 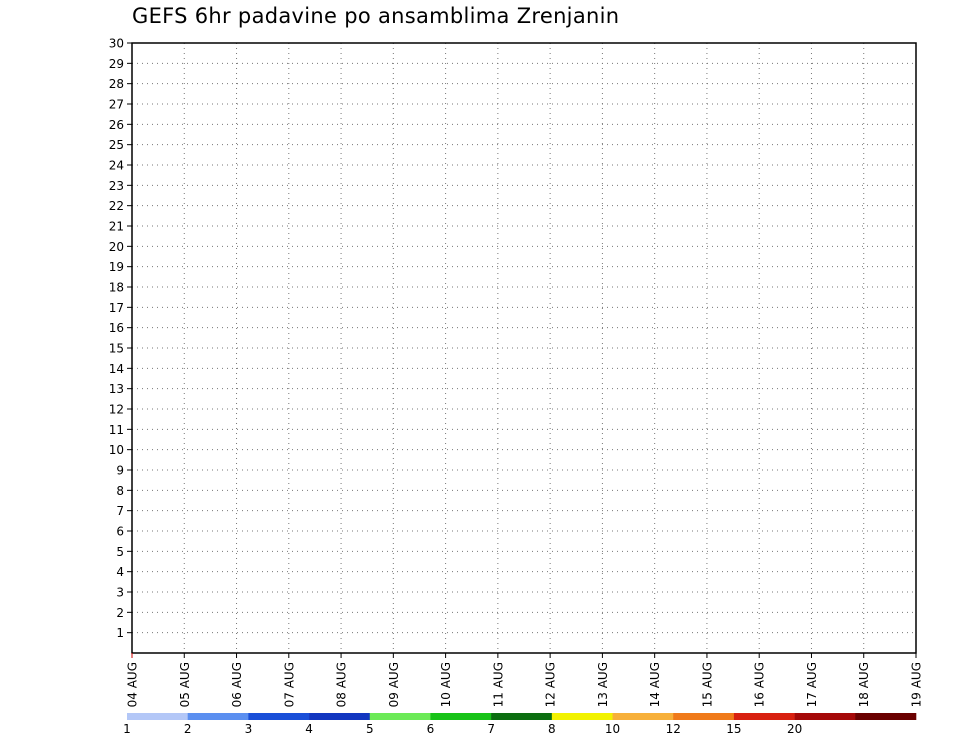 I want to click on y-tick-label: 8, so click(x=120, y=491).